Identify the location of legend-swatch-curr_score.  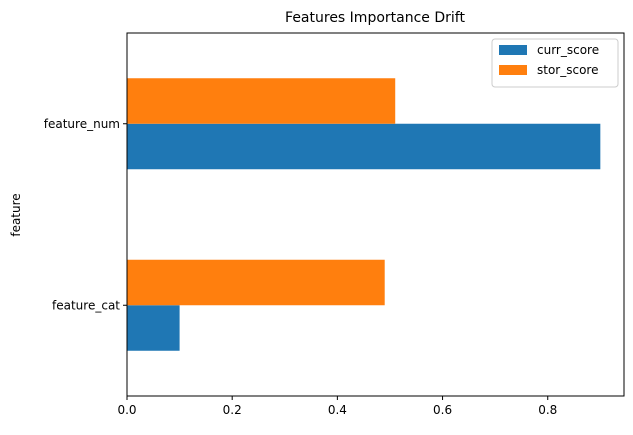
(513, 50).